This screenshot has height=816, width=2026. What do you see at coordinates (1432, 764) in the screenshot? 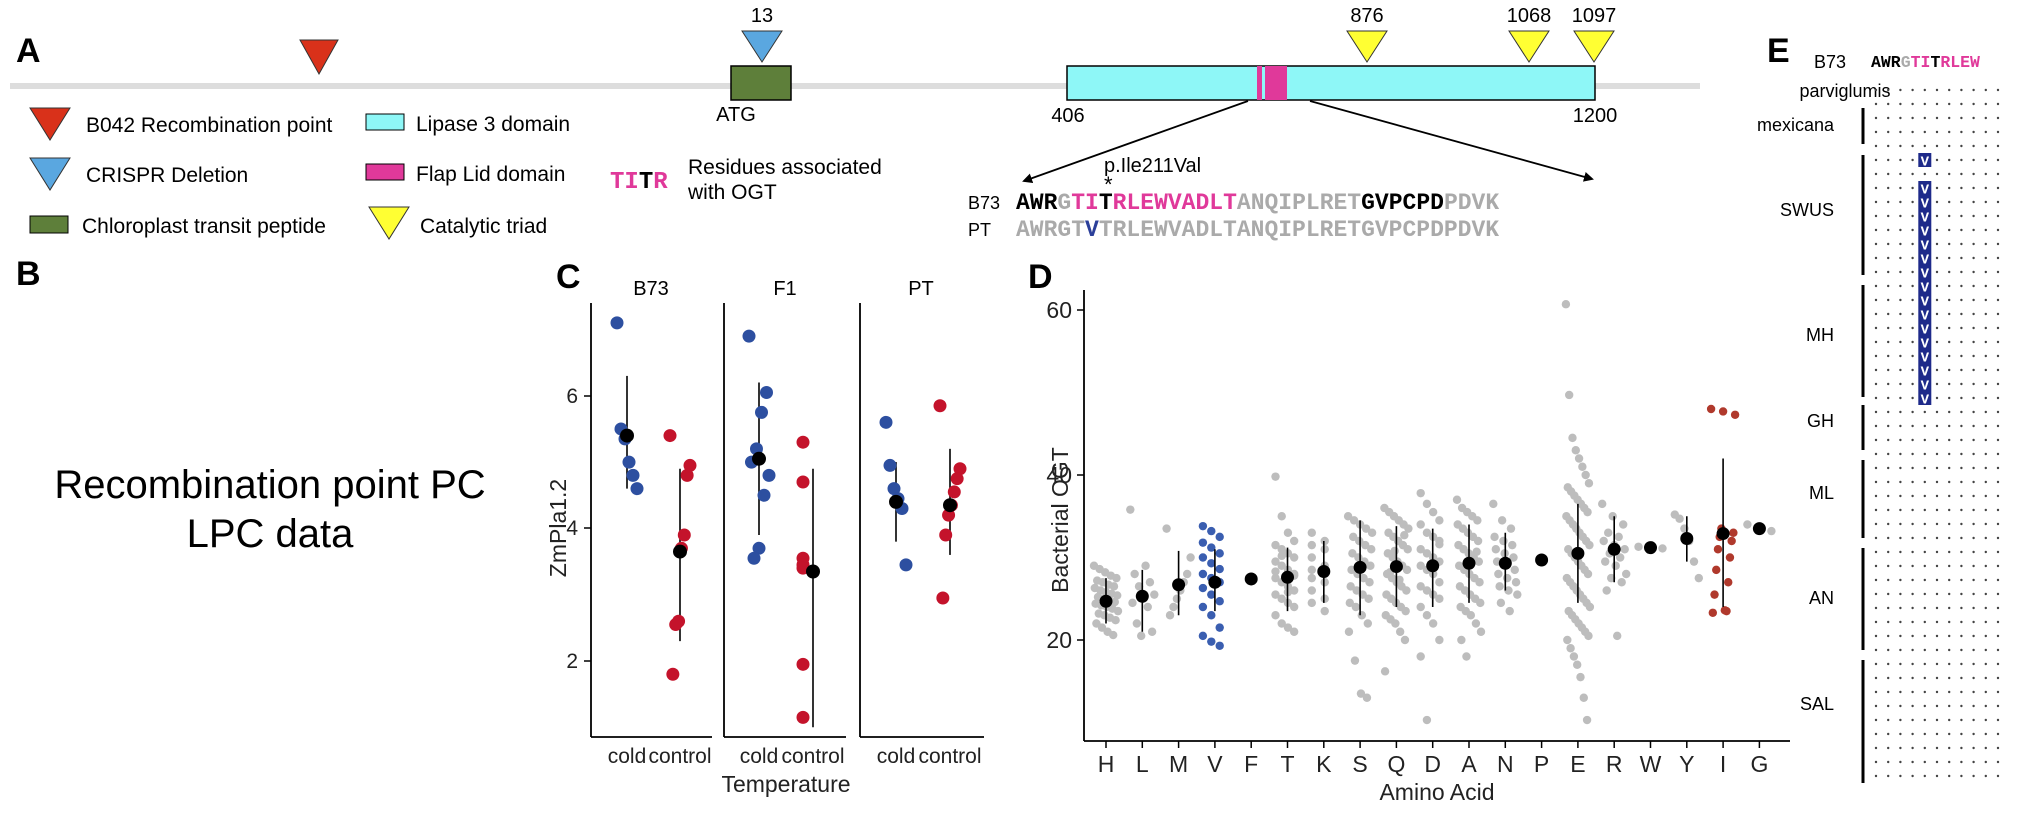
I see `panel-d-xtick-d: D` at bounding box center [1432, 764].